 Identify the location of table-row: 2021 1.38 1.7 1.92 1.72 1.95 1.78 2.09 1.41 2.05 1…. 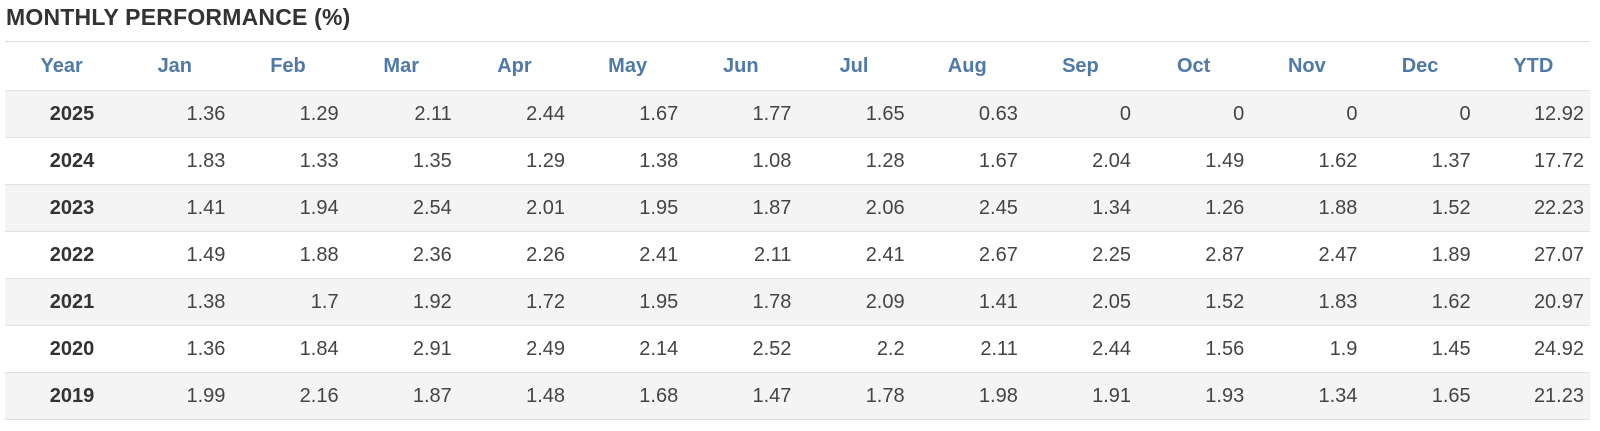
(797, 302).